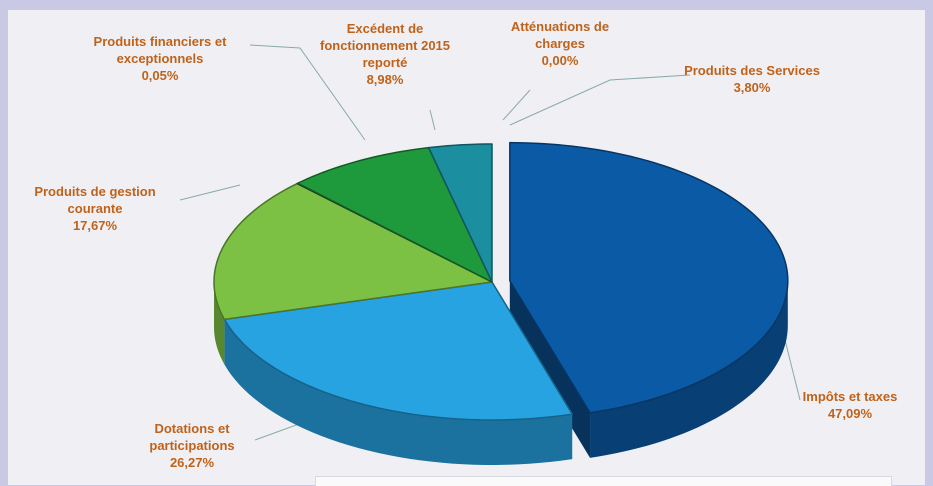  Describe the element at coordinates (752, 87) in the screenshot. I see `percent-label: 3,80%` at that location.